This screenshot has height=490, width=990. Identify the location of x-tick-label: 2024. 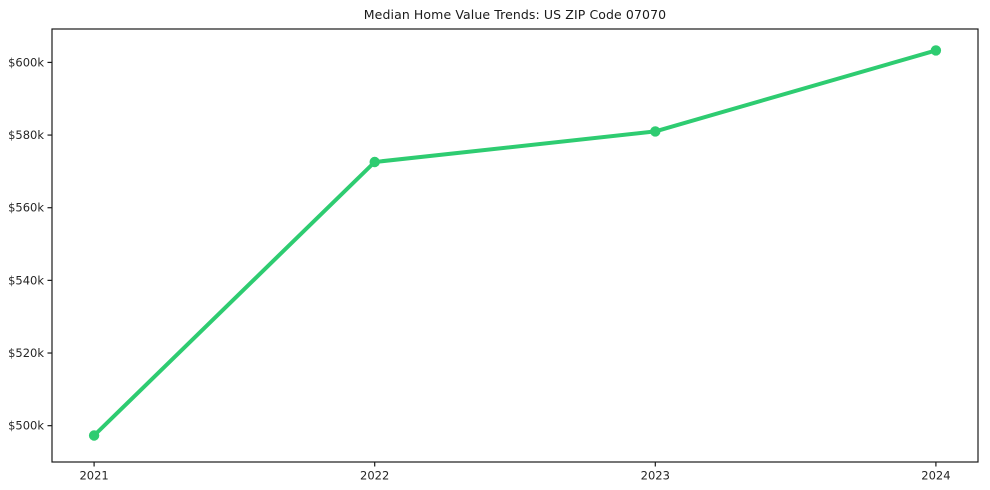
(935, 476).